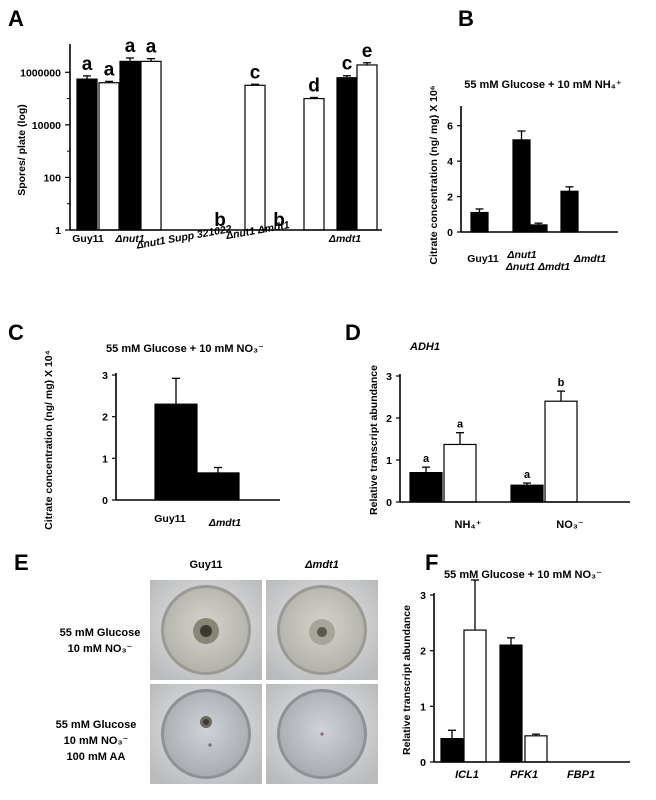  Describe the element at coordinates (105, 376) in the screenshot. I see `y-tick-label-c-3: 3` at that location.